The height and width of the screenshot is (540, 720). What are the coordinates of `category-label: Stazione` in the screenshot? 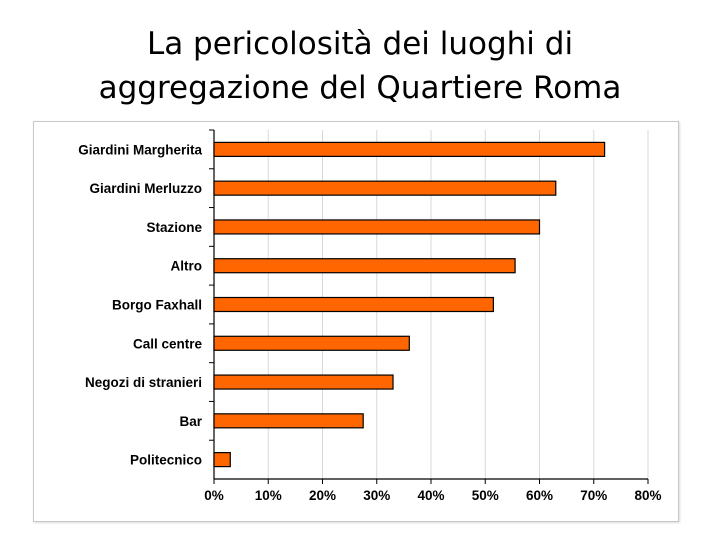 It's located at (174, 227).